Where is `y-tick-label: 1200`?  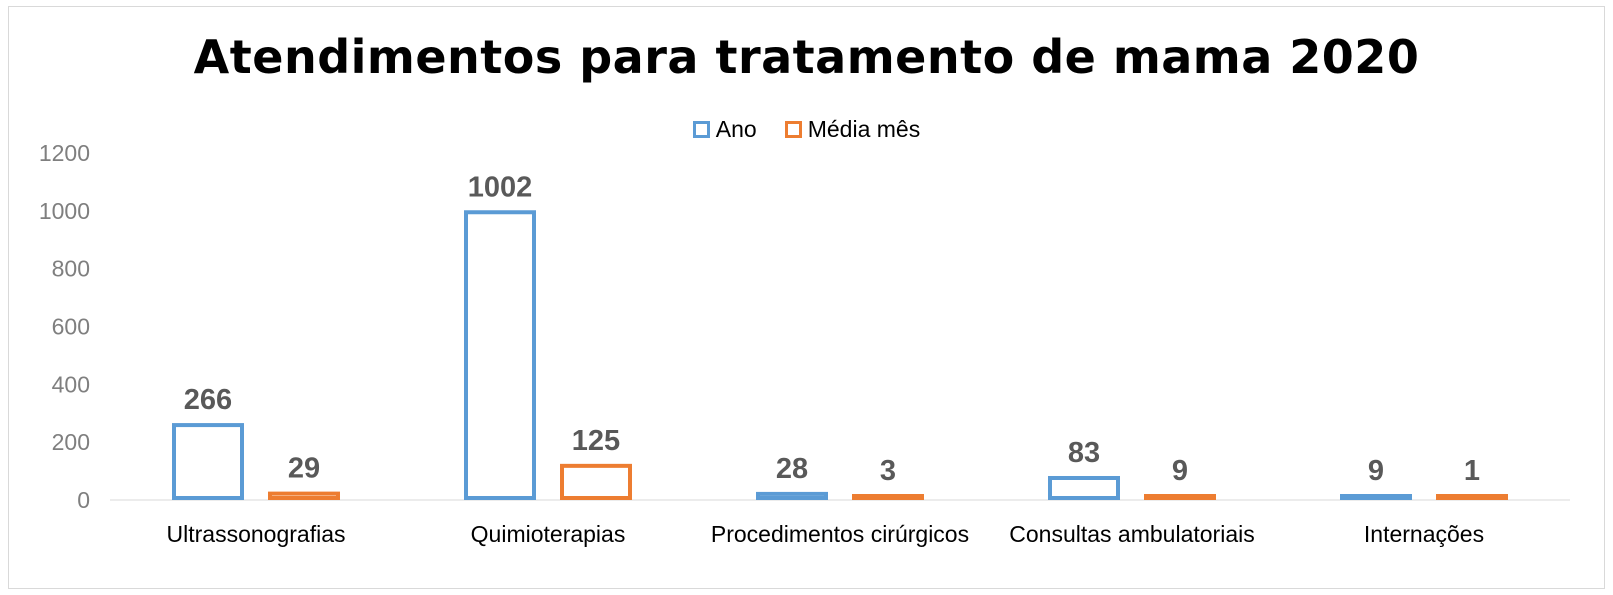
y-tick-label: 1200 is located at coordinates (64, 153).